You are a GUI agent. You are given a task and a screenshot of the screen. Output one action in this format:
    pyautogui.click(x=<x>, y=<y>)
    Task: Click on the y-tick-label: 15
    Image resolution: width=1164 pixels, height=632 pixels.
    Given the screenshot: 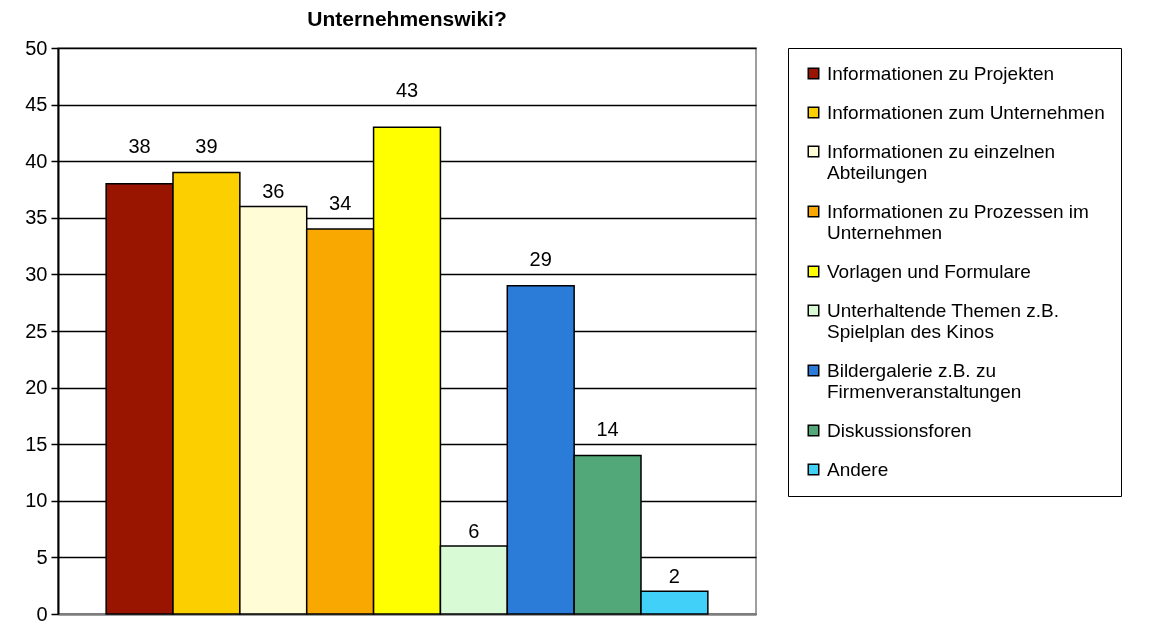 What is the action you would take?
    pyautogui.click(x=36, y=443)
    